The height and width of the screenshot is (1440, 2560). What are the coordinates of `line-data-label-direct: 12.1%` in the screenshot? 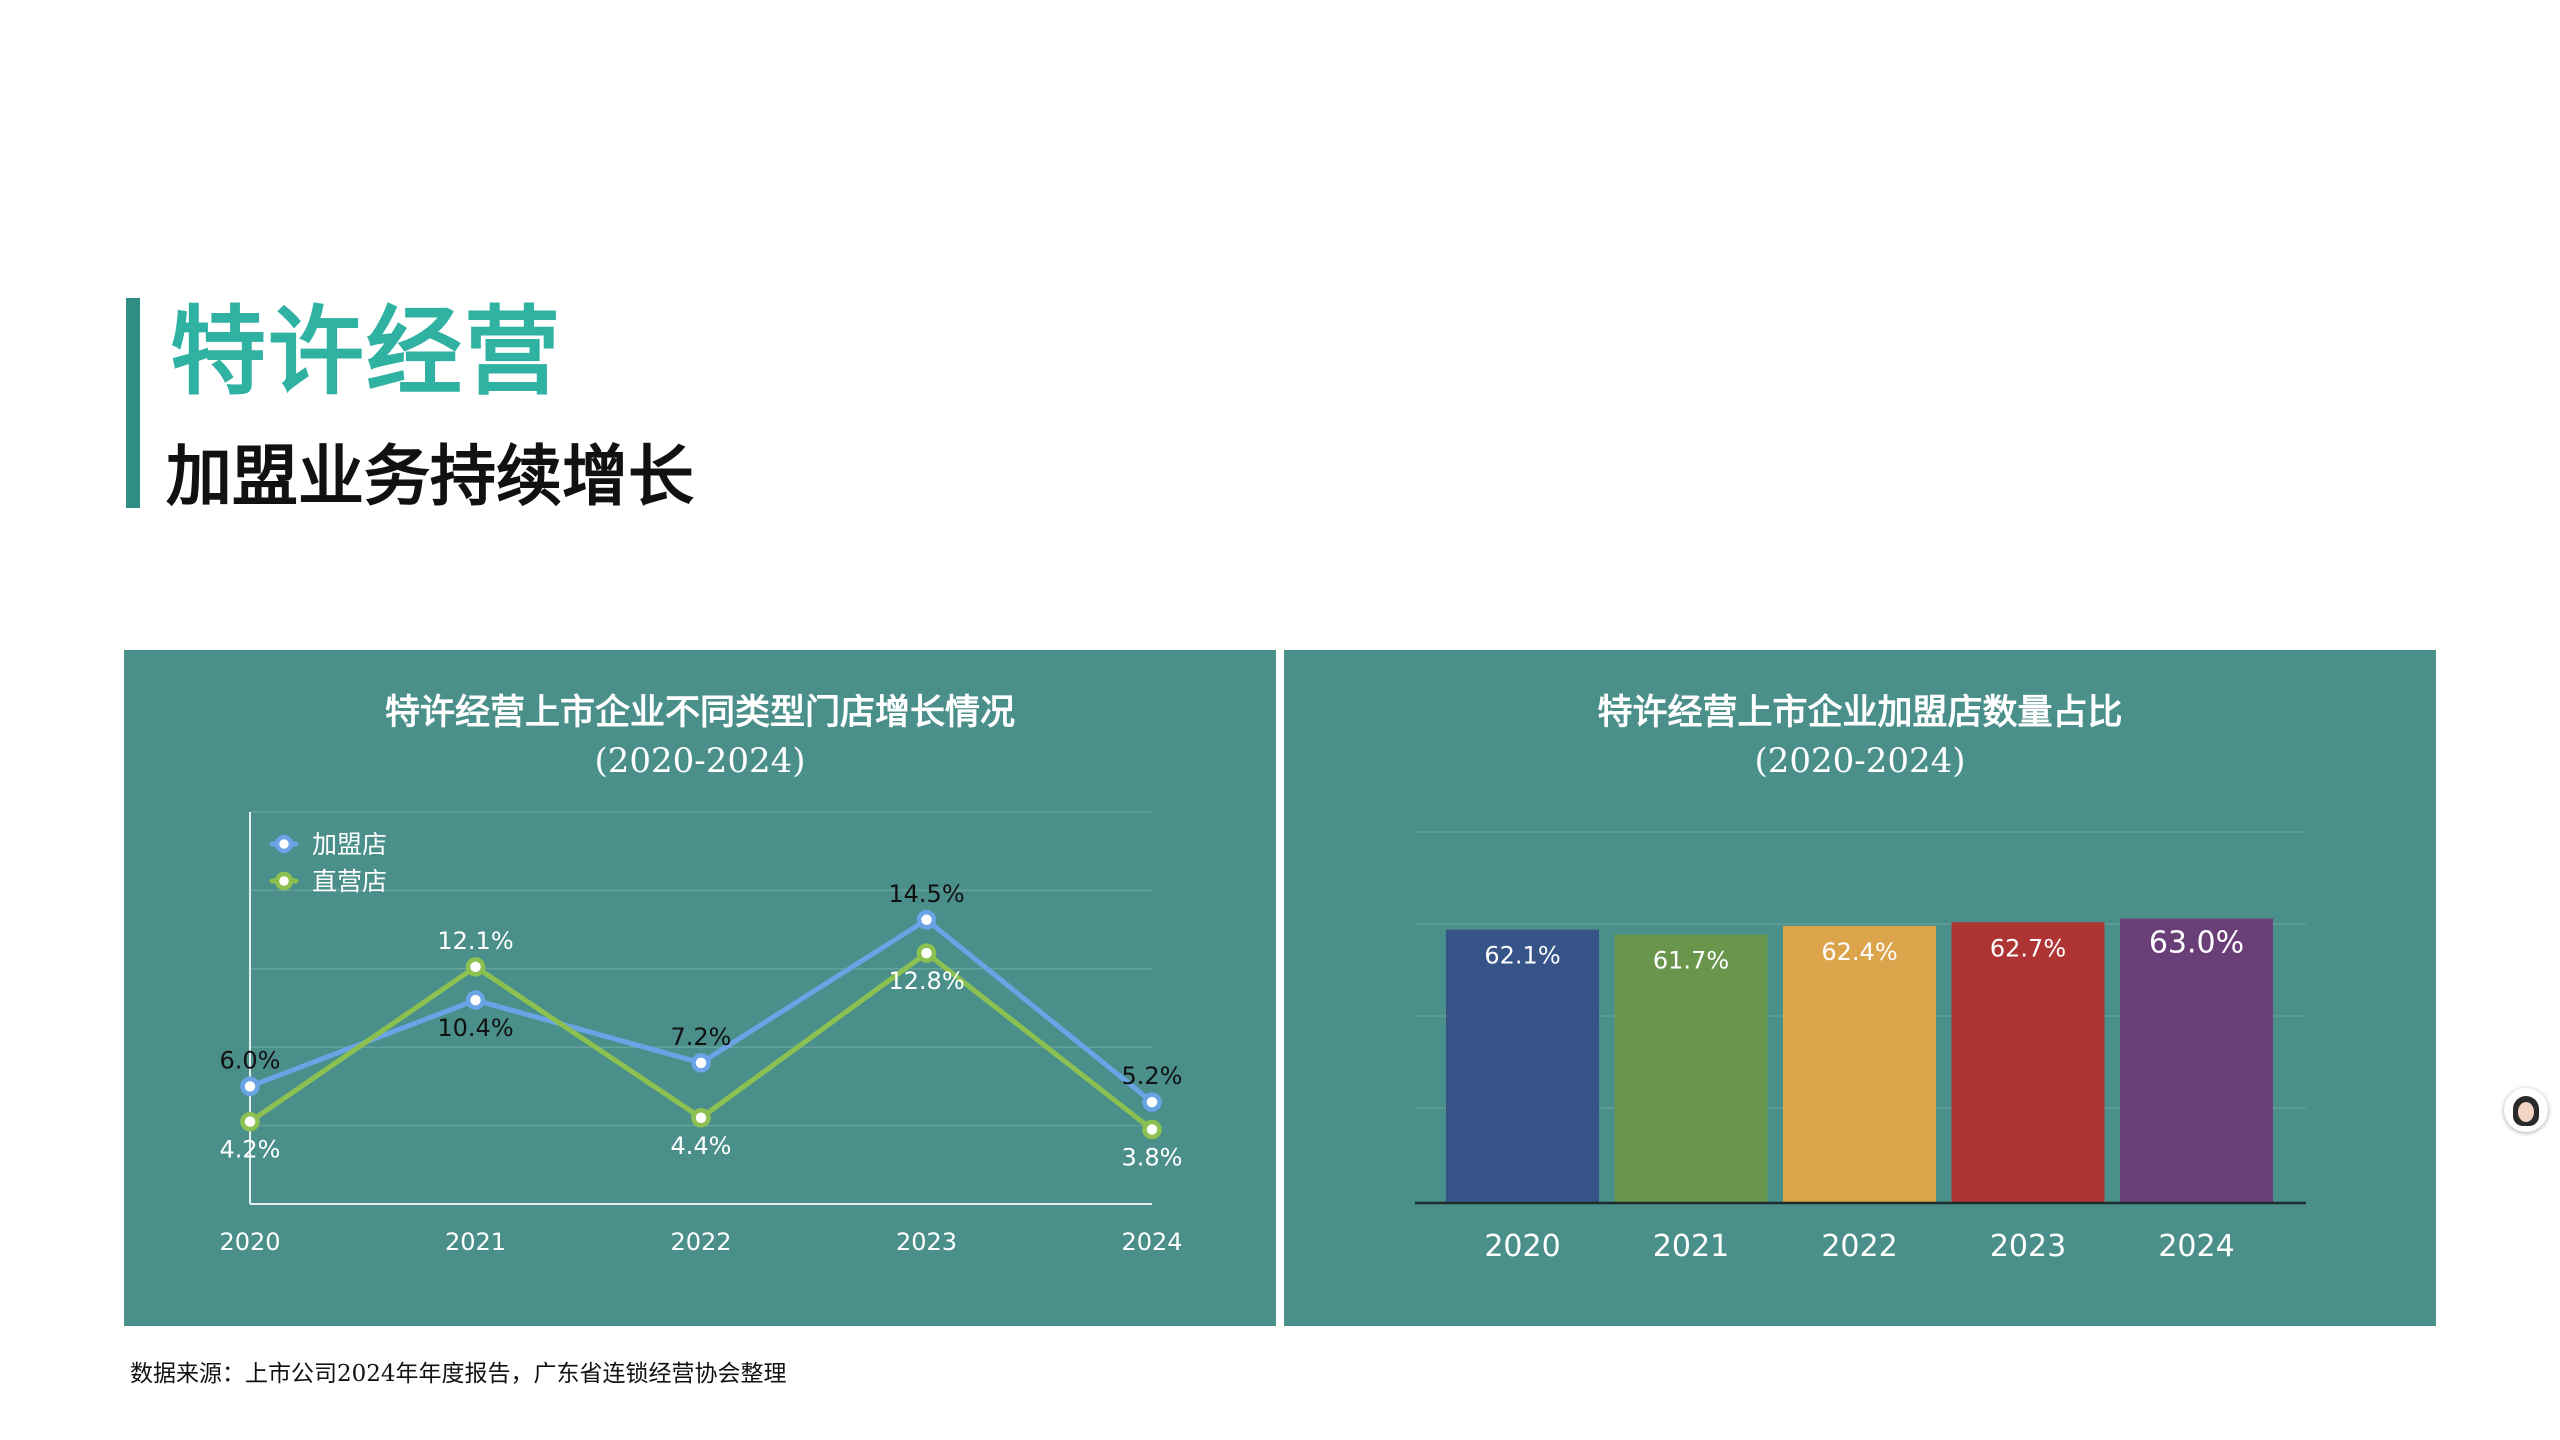 It's located at (475, 941).